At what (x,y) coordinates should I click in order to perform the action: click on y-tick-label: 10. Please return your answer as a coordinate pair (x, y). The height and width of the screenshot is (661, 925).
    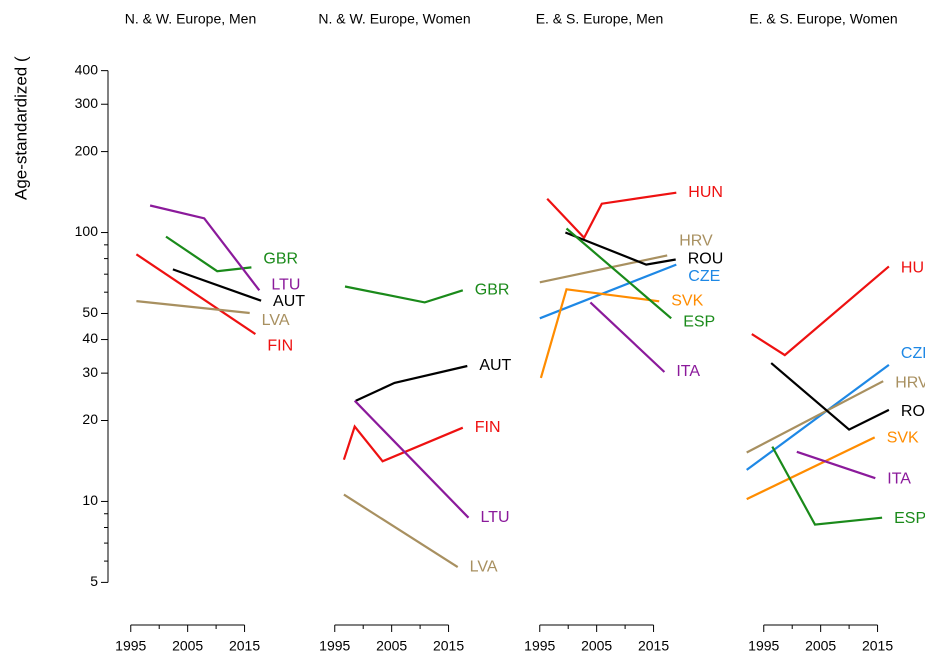
    Looking at the image, I should click on (90, 500).